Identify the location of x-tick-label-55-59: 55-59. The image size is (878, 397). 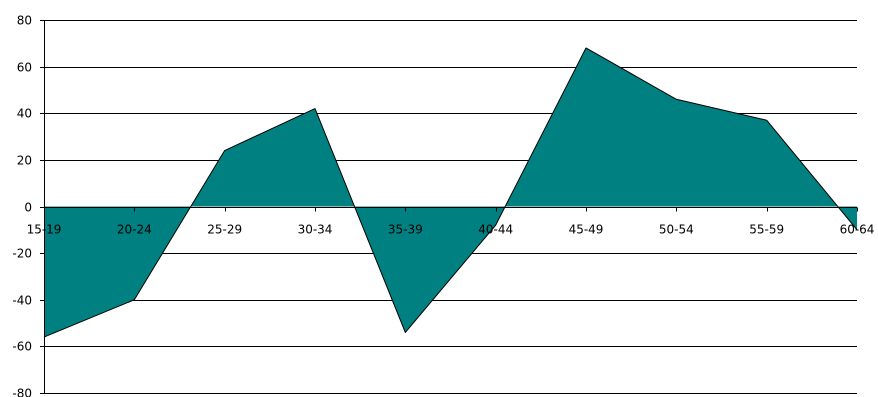
(766, 230).